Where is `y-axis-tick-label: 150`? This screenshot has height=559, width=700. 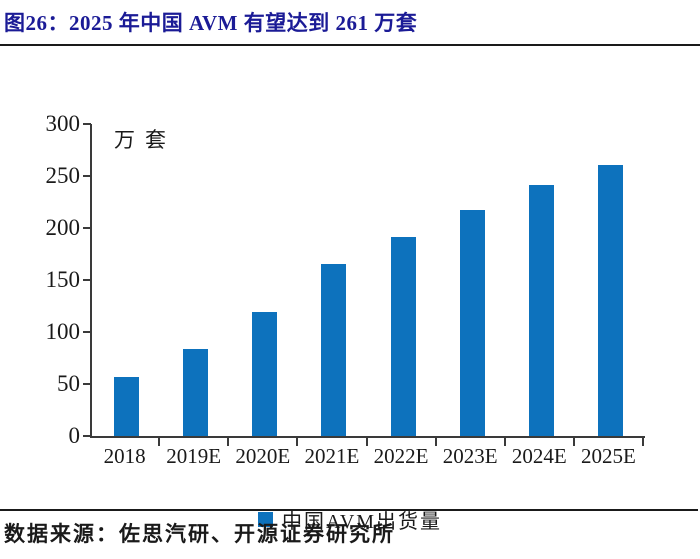
y-axis-tick-label: 150 is located at coordinates (63, 279).